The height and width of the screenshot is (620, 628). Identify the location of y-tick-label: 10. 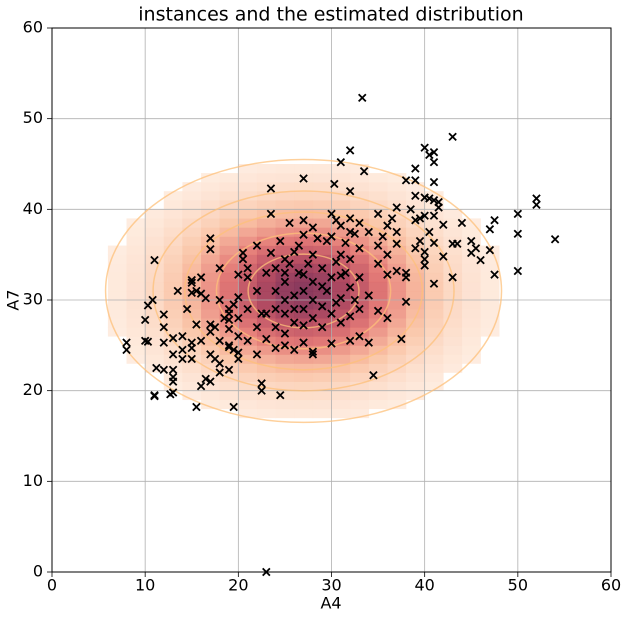
(33, 480).